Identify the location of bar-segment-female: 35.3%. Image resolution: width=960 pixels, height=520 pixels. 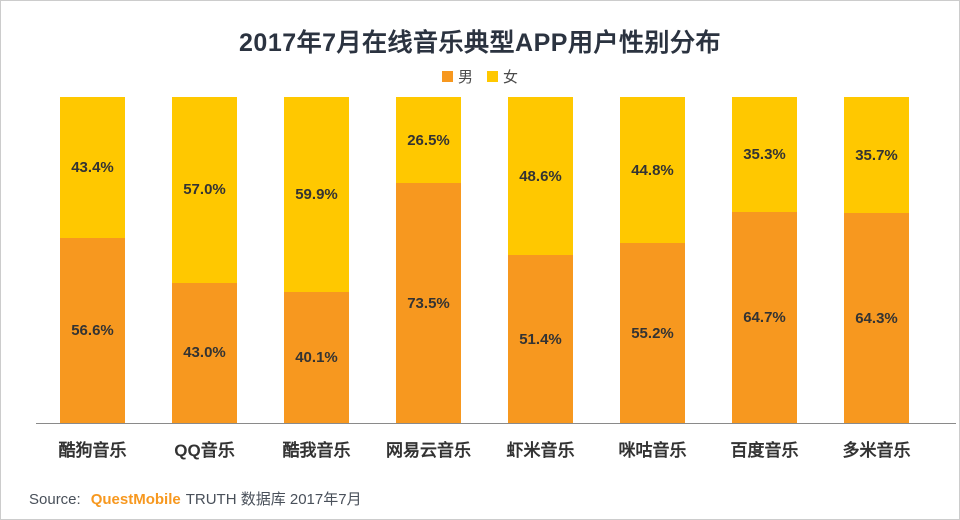
(764, 155).